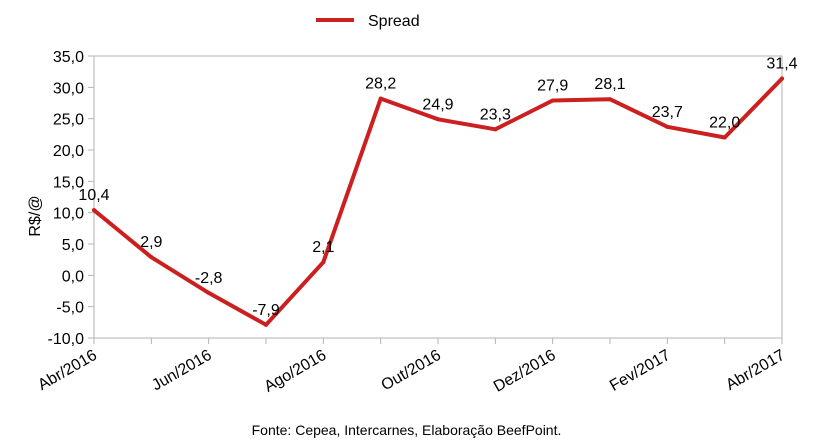  What do you see at coordinates (781, 64) in the screenshot?
I see `data-label: 31,4` at bounding box center [781, 64].